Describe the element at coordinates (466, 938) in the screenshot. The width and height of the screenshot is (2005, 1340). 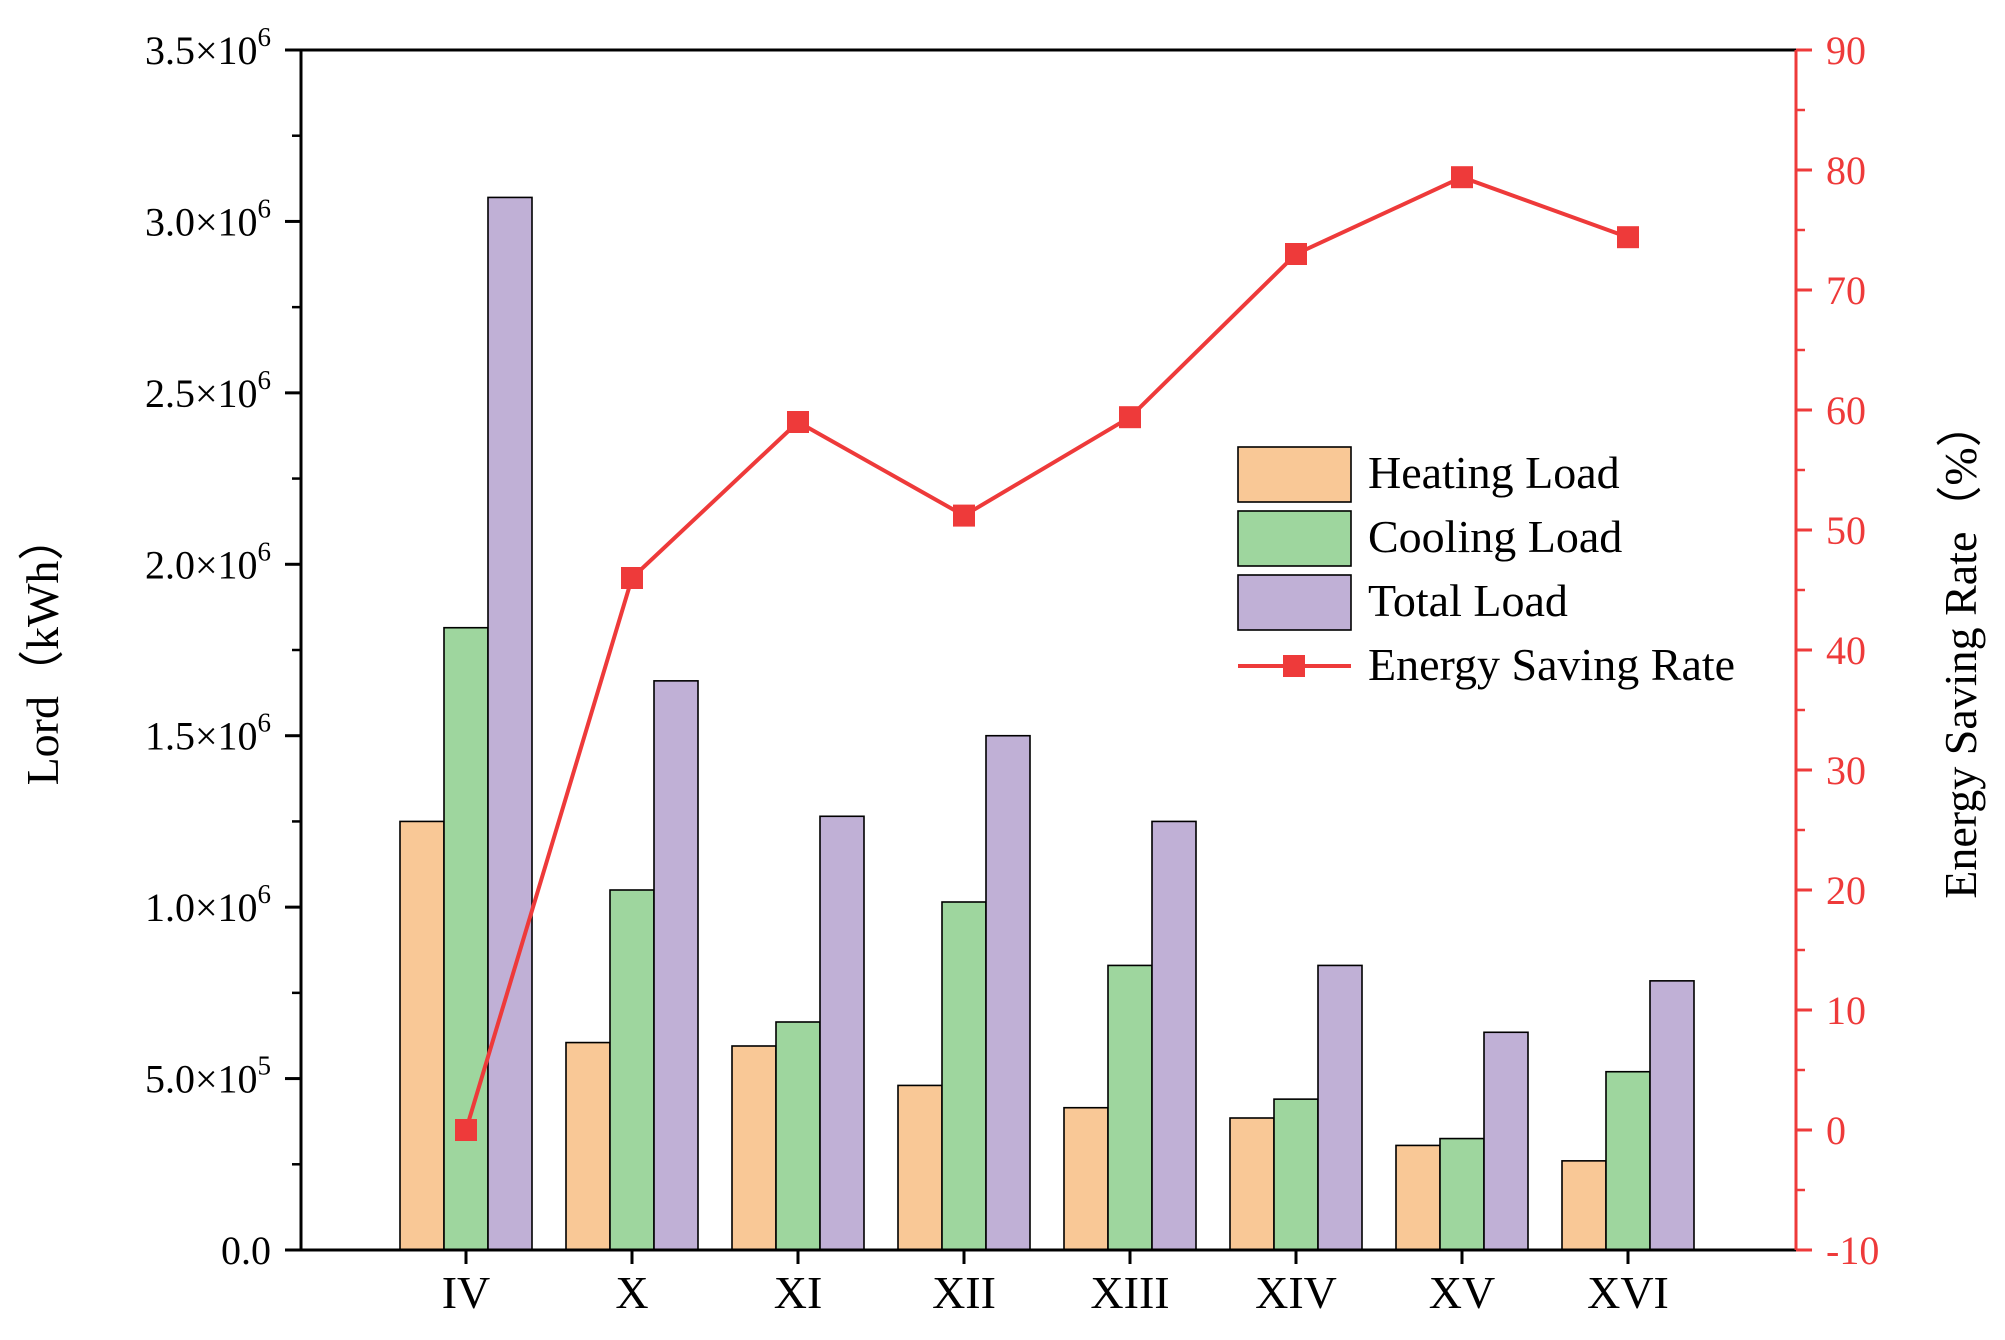
I see `bar-cooling-load-iv` at that location.